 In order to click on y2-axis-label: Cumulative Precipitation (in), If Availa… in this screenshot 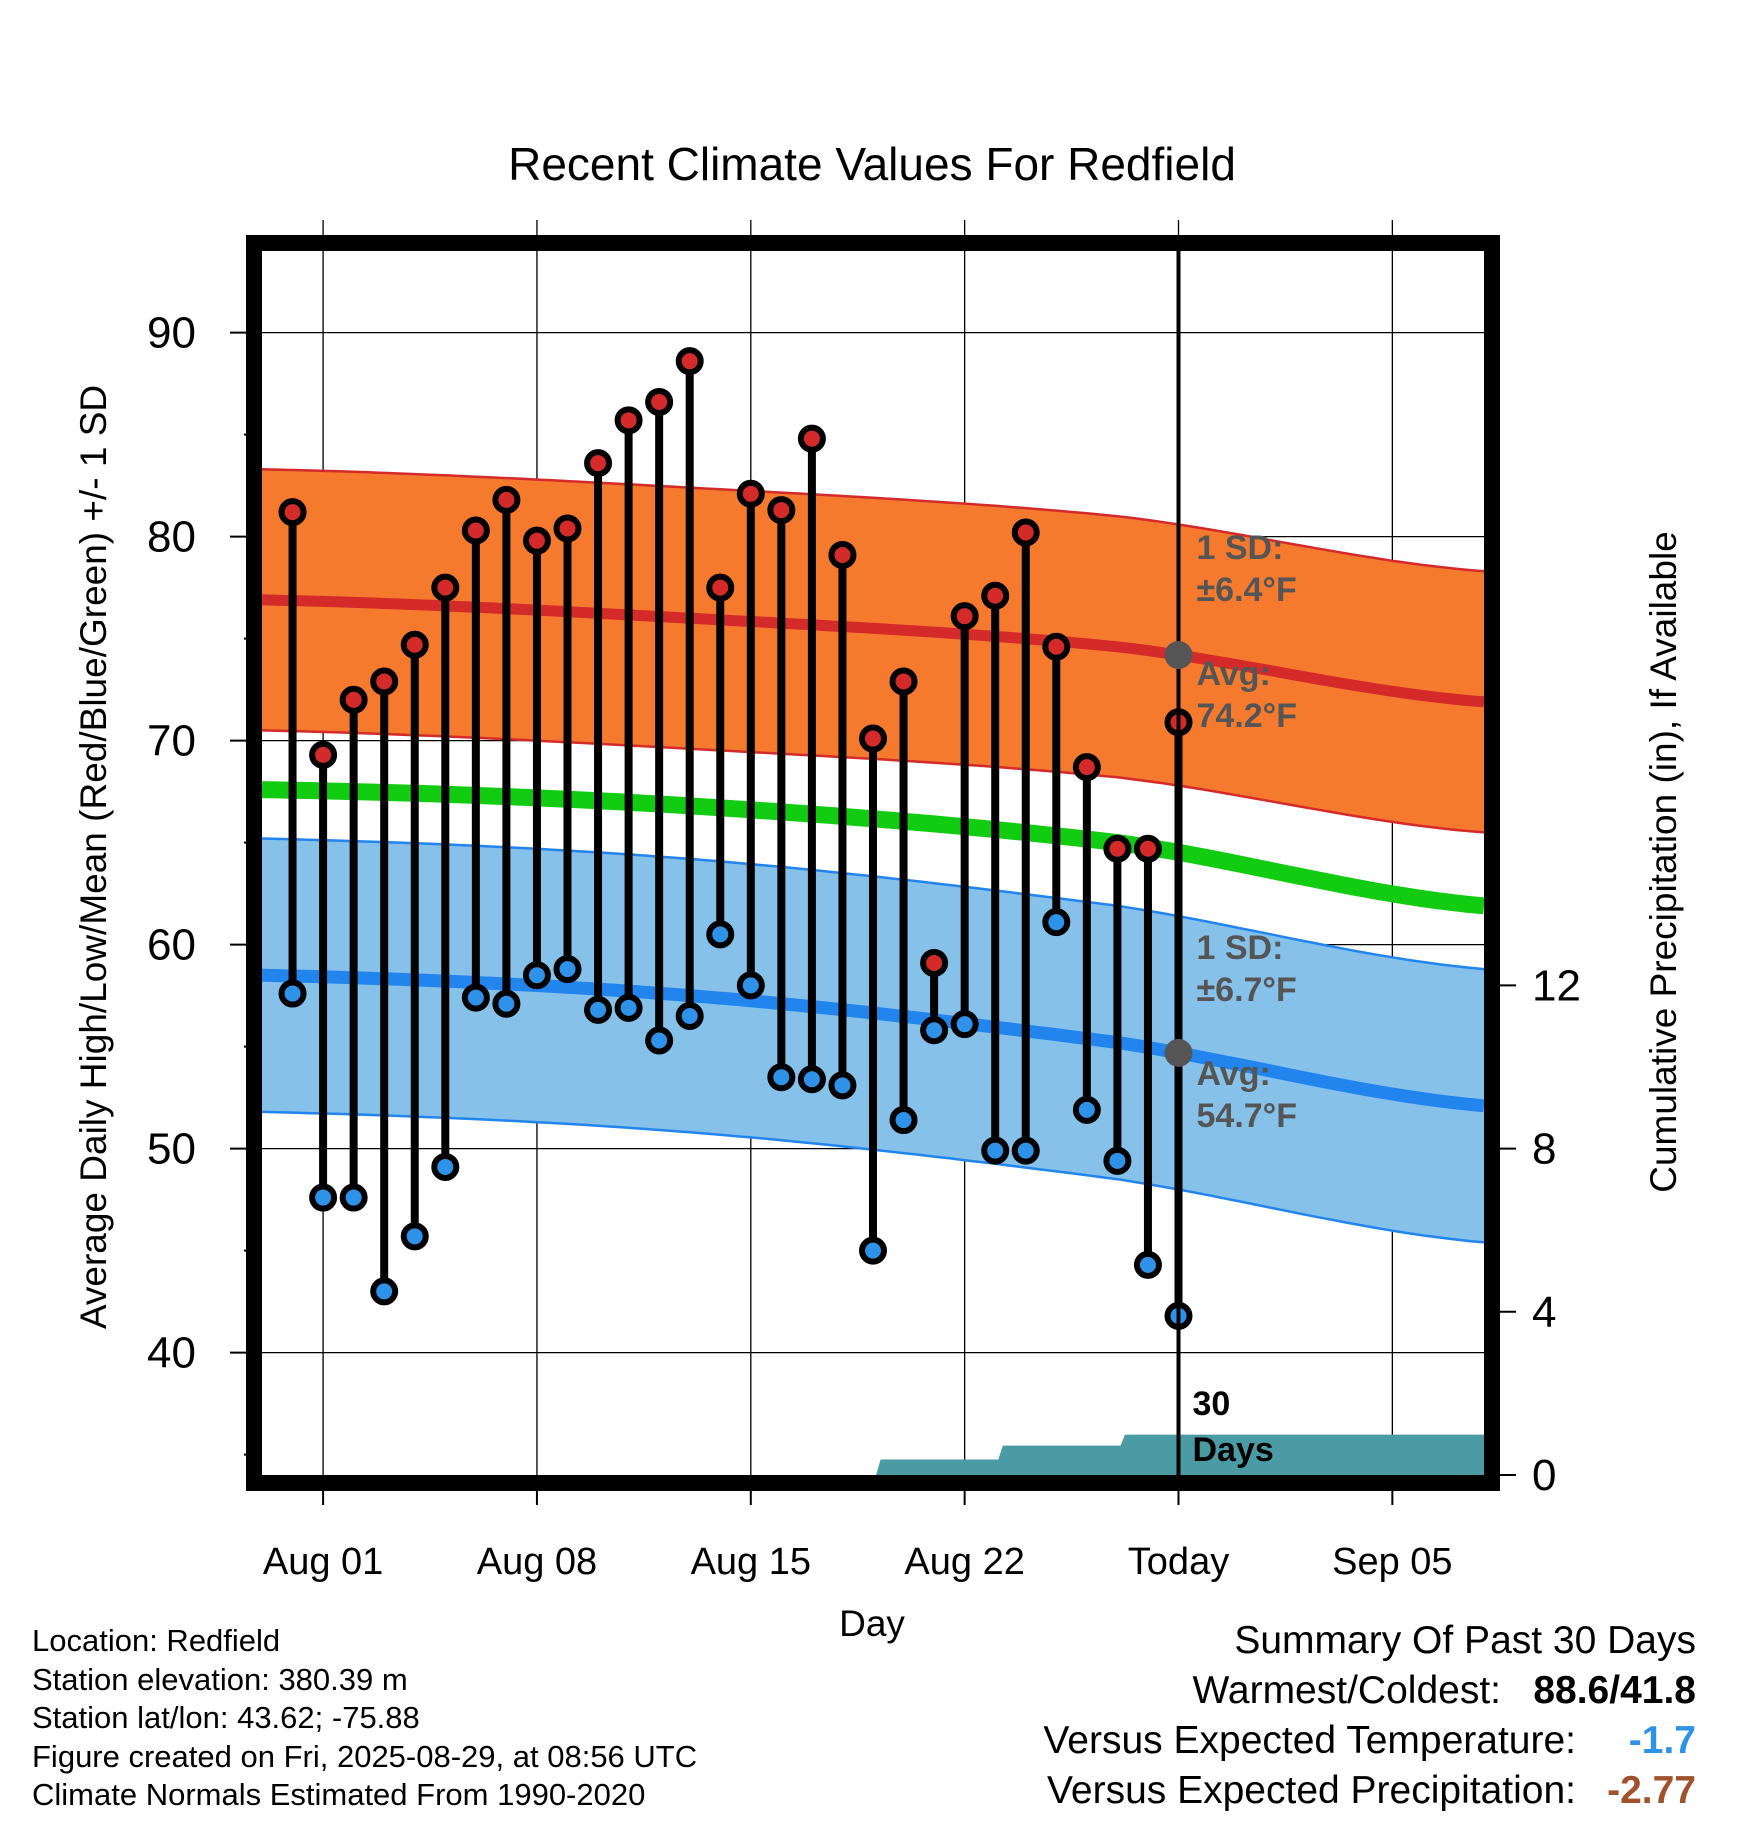, I will do `click(1663, 862)`.